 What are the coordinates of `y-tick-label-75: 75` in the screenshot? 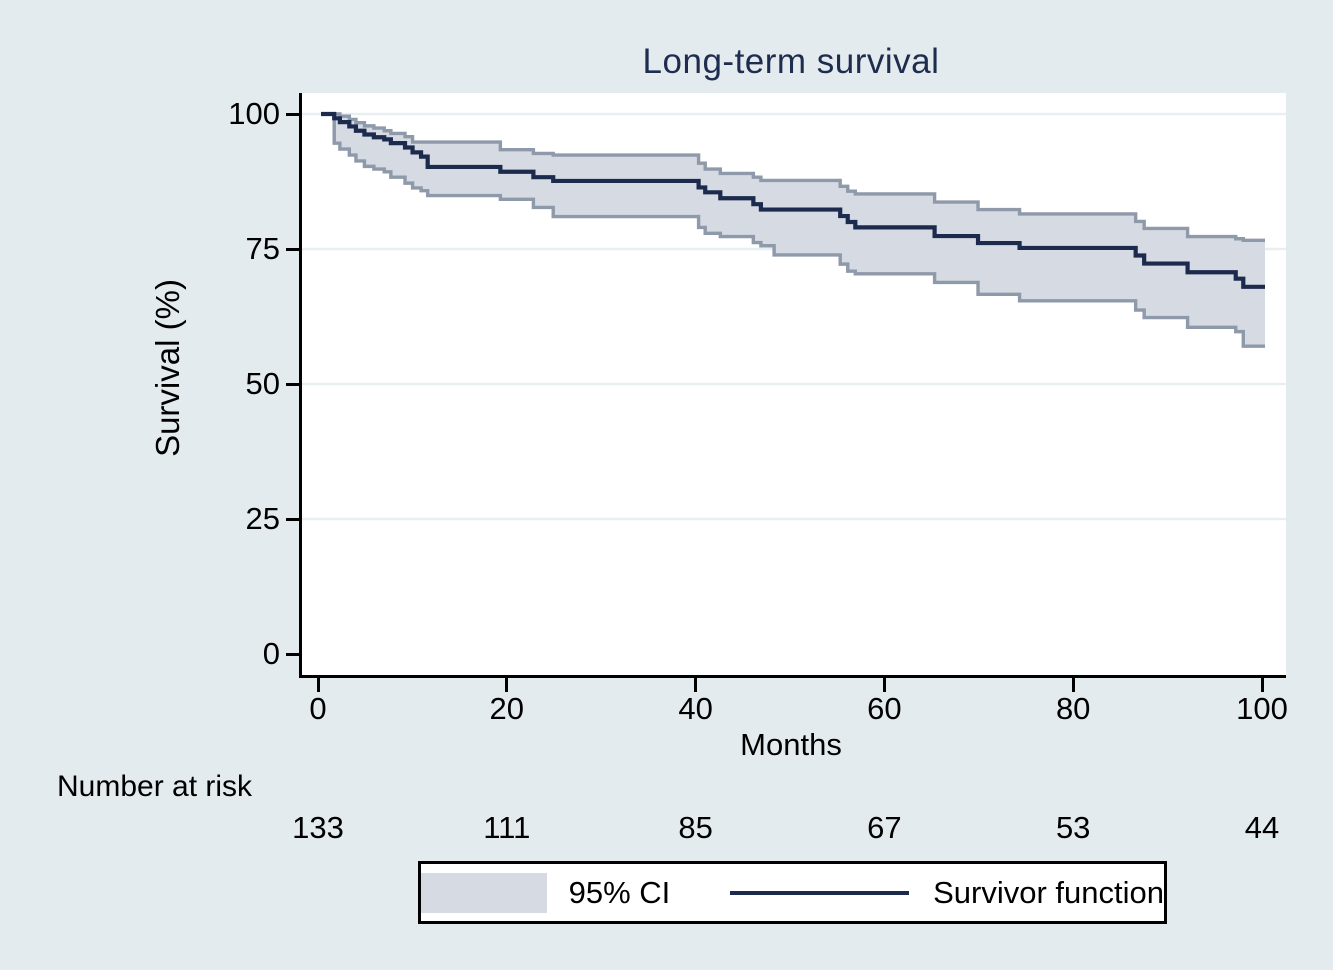 It's located at (262, 248).